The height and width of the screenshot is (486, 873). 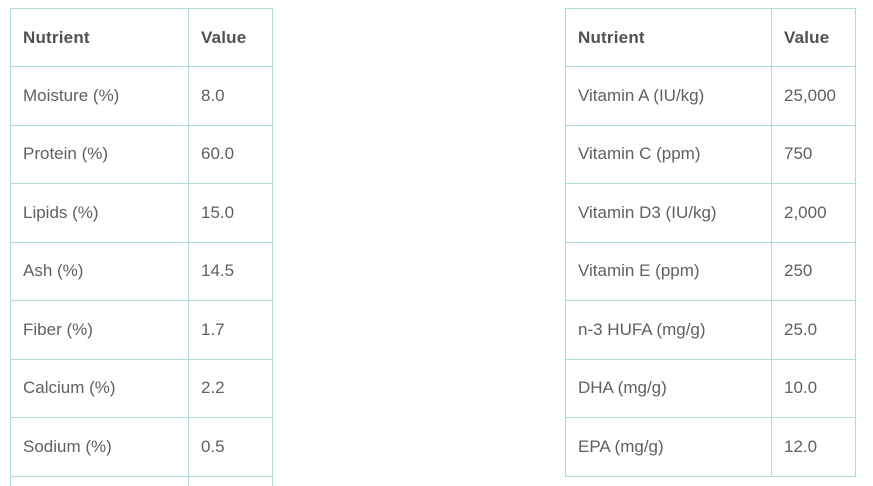 I want to click on value-cell: 2,000, so click(x=813, y=213).